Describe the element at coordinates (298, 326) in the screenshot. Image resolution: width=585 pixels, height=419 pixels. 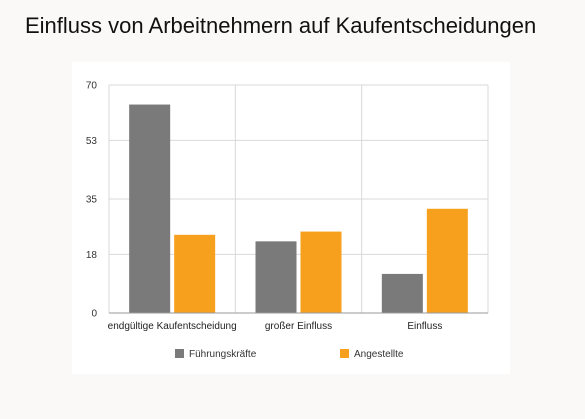
I see `x-category-label: großer Einfluss` at that location.